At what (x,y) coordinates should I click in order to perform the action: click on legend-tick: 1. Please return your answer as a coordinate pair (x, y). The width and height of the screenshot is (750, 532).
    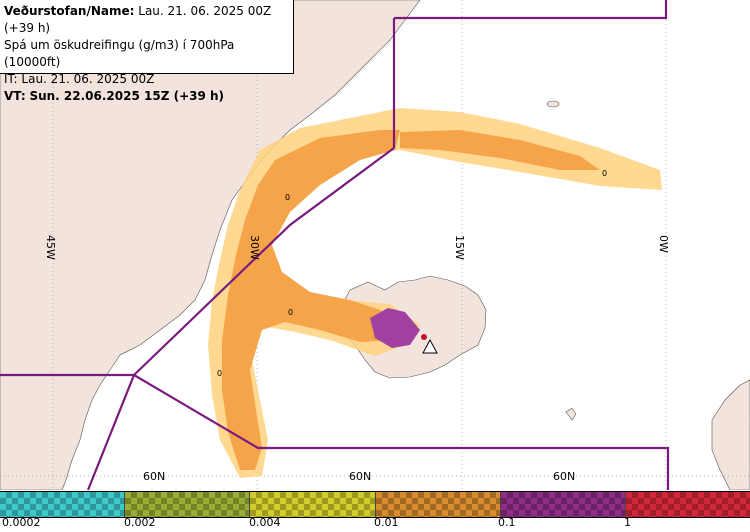
    Looking at the image, I should click on (627, 522).